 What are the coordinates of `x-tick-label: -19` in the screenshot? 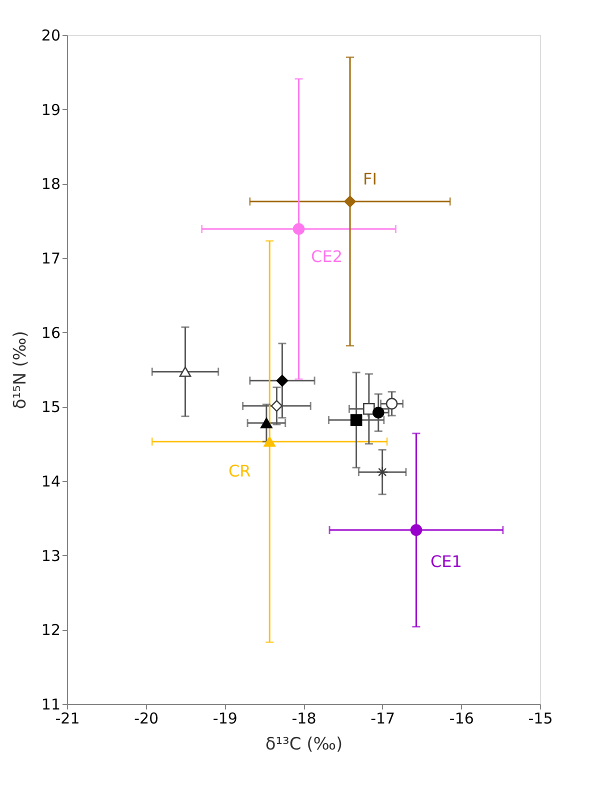 It's located at (225, 719).